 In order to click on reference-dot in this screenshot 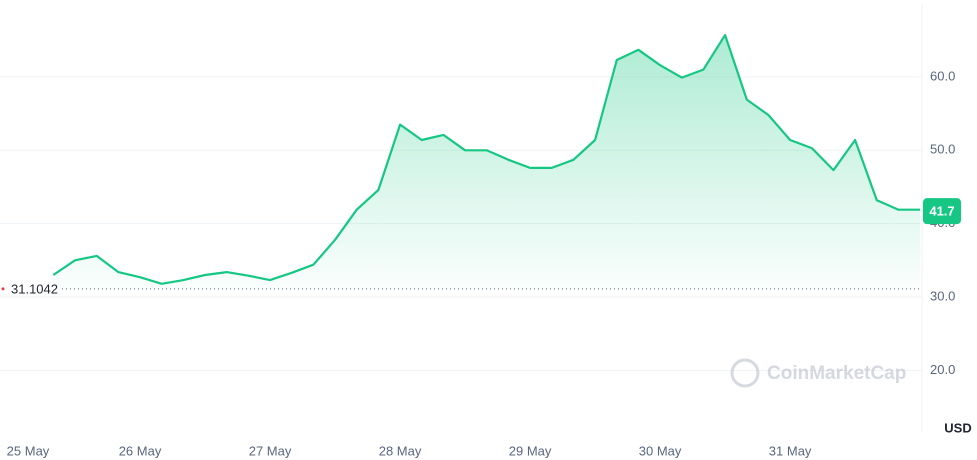, I will do `click(3, 289)`.